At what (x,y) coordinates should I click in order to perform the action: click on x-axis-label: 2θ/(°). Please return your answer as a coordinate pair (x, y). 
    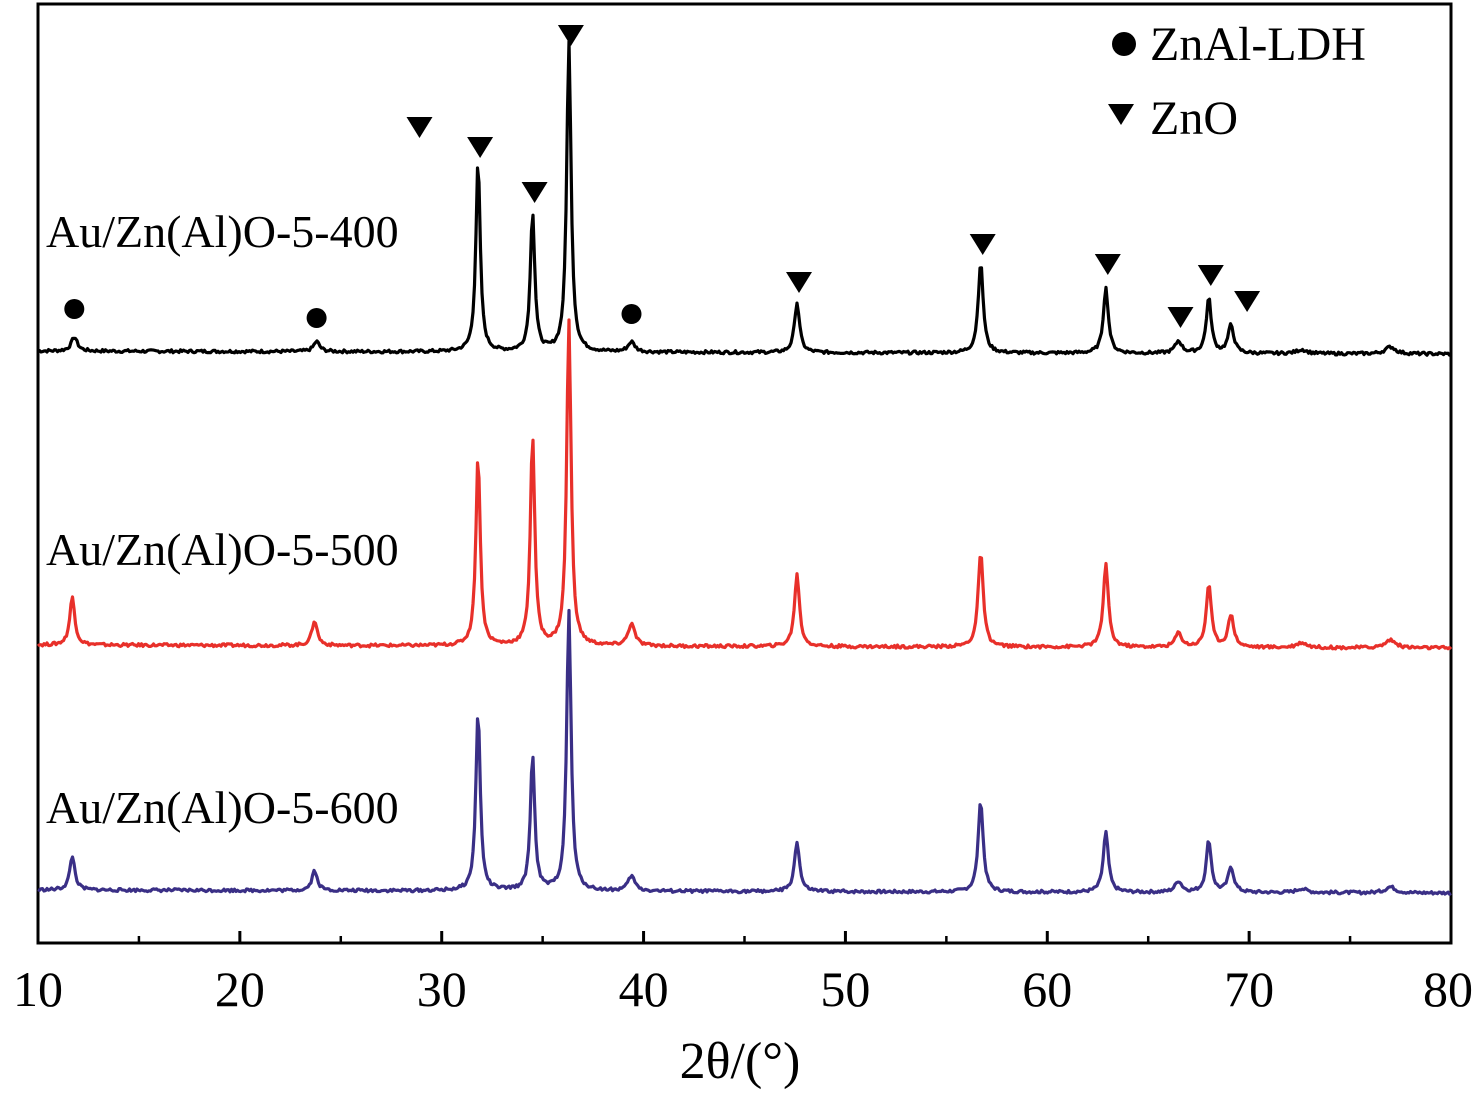
    Looking at the image, I should click on (740, 1061).